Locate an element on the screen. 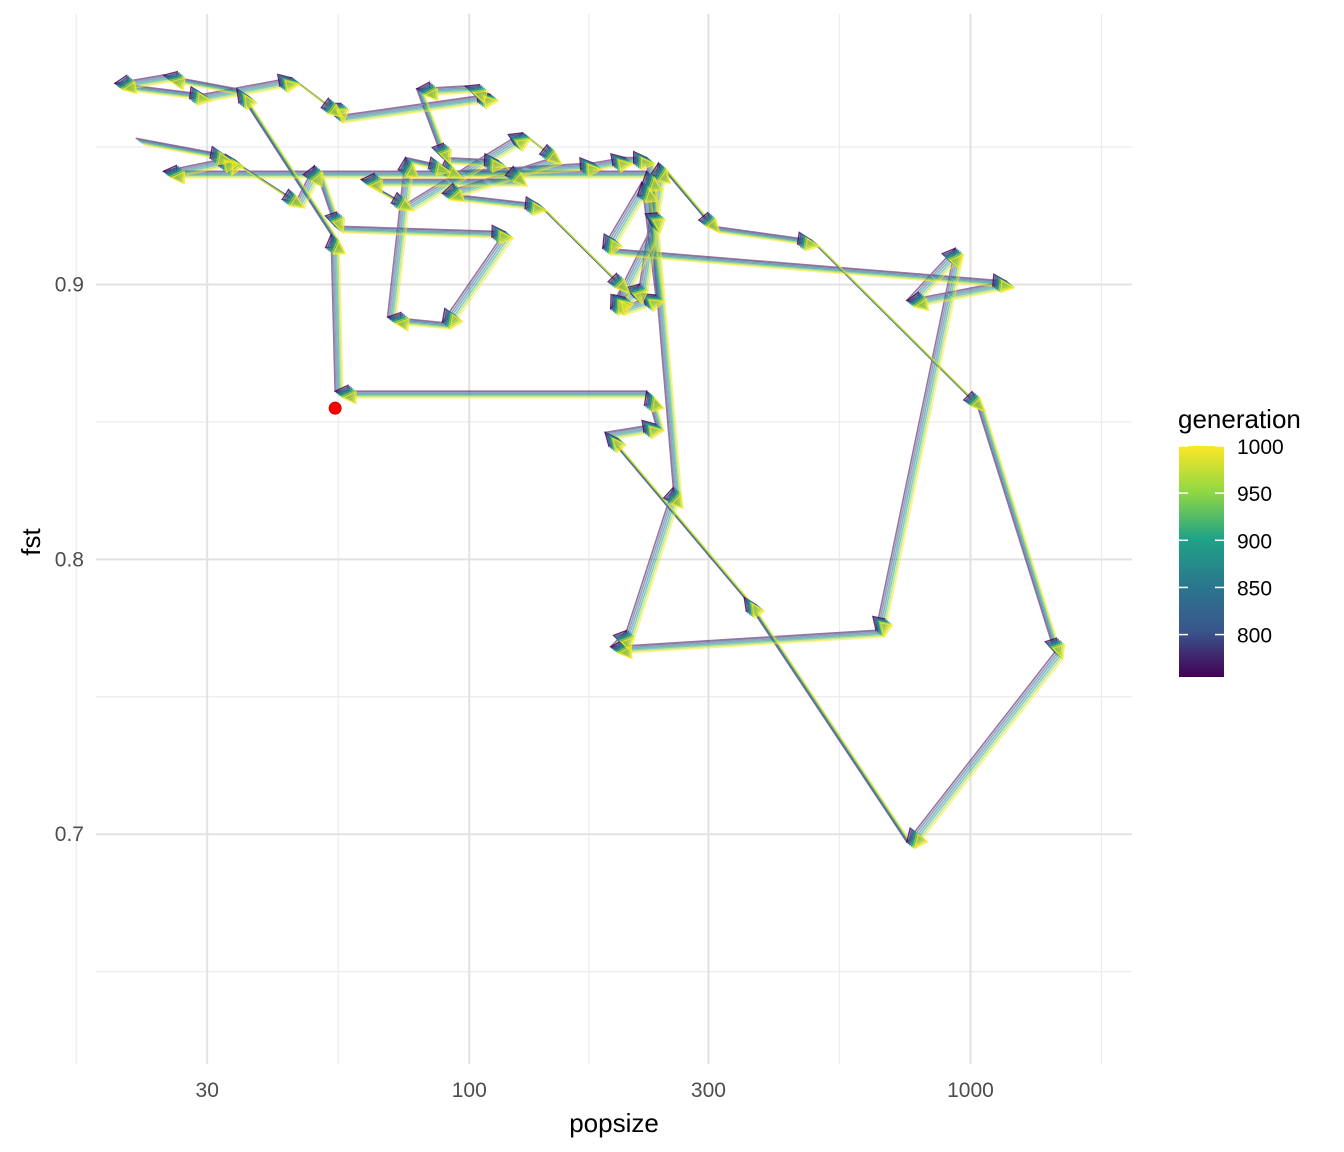 The image size is (1344, 1152). y-tick-label: 0.9 is located at coordinates (69, 284).